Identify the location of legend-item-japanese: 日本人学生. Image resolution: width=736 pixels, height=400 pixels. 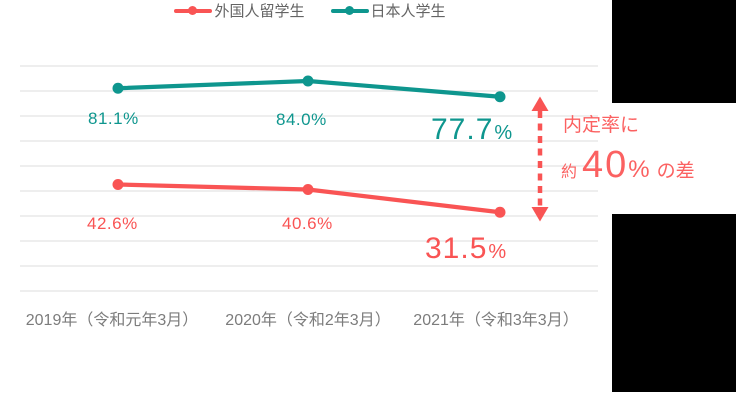
(388, 10).